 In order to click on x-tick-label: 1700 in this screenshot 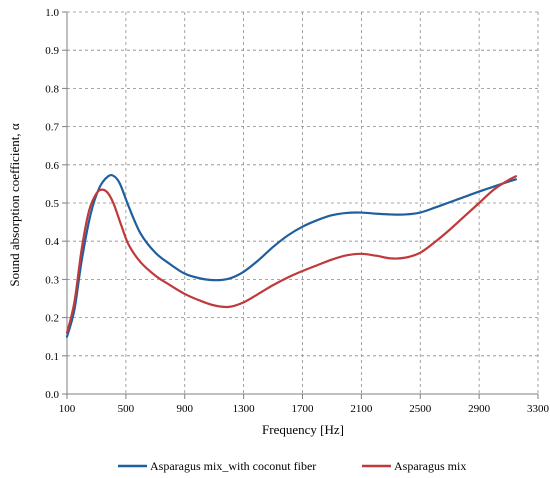, I will do `click(303, 409)`.